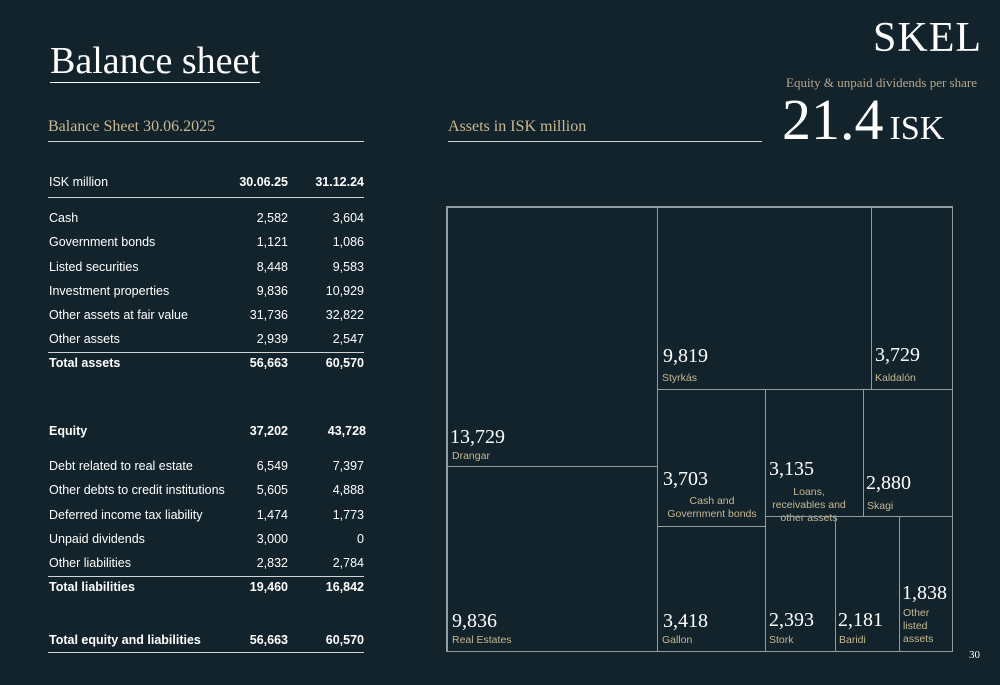 This screenshot has width=1000, height=685. I want to click on row-value-2: 2,784, so click(348, 563).